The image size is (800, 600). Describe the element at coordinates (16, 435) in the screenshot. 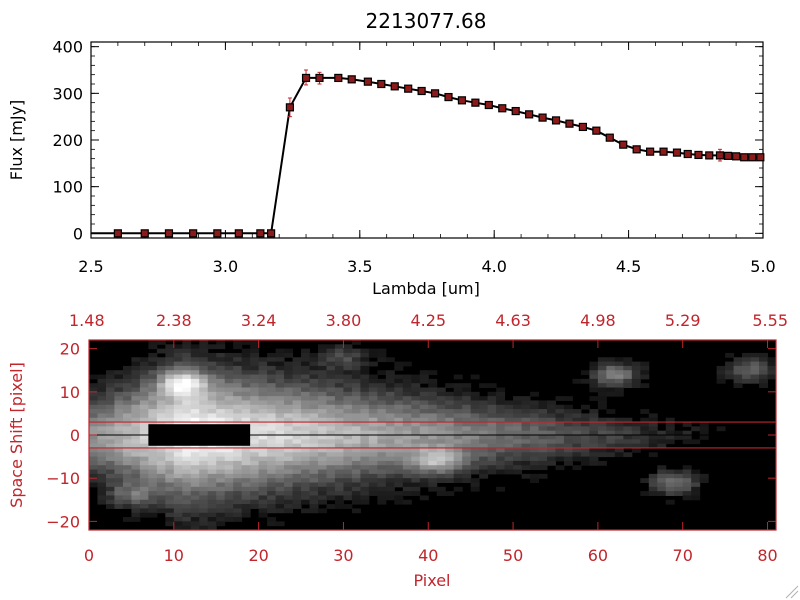

I see `image-y-axis-label: Space Shift [pixel]` at that location.